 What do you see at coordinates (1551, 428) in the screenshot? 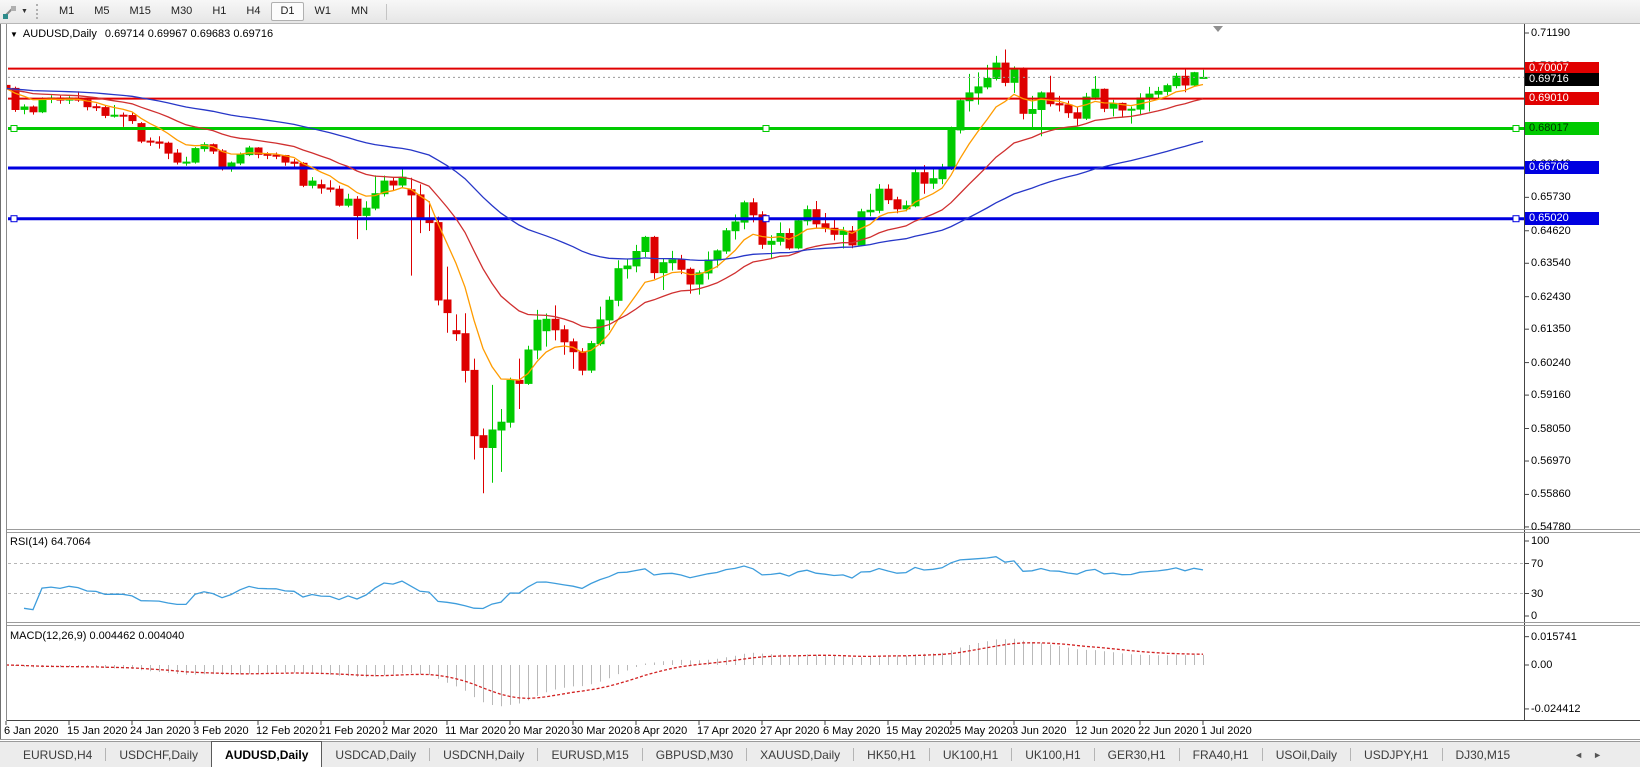
I see `price-axis-tick: 0.58050` at bounding box center [1551, 428].